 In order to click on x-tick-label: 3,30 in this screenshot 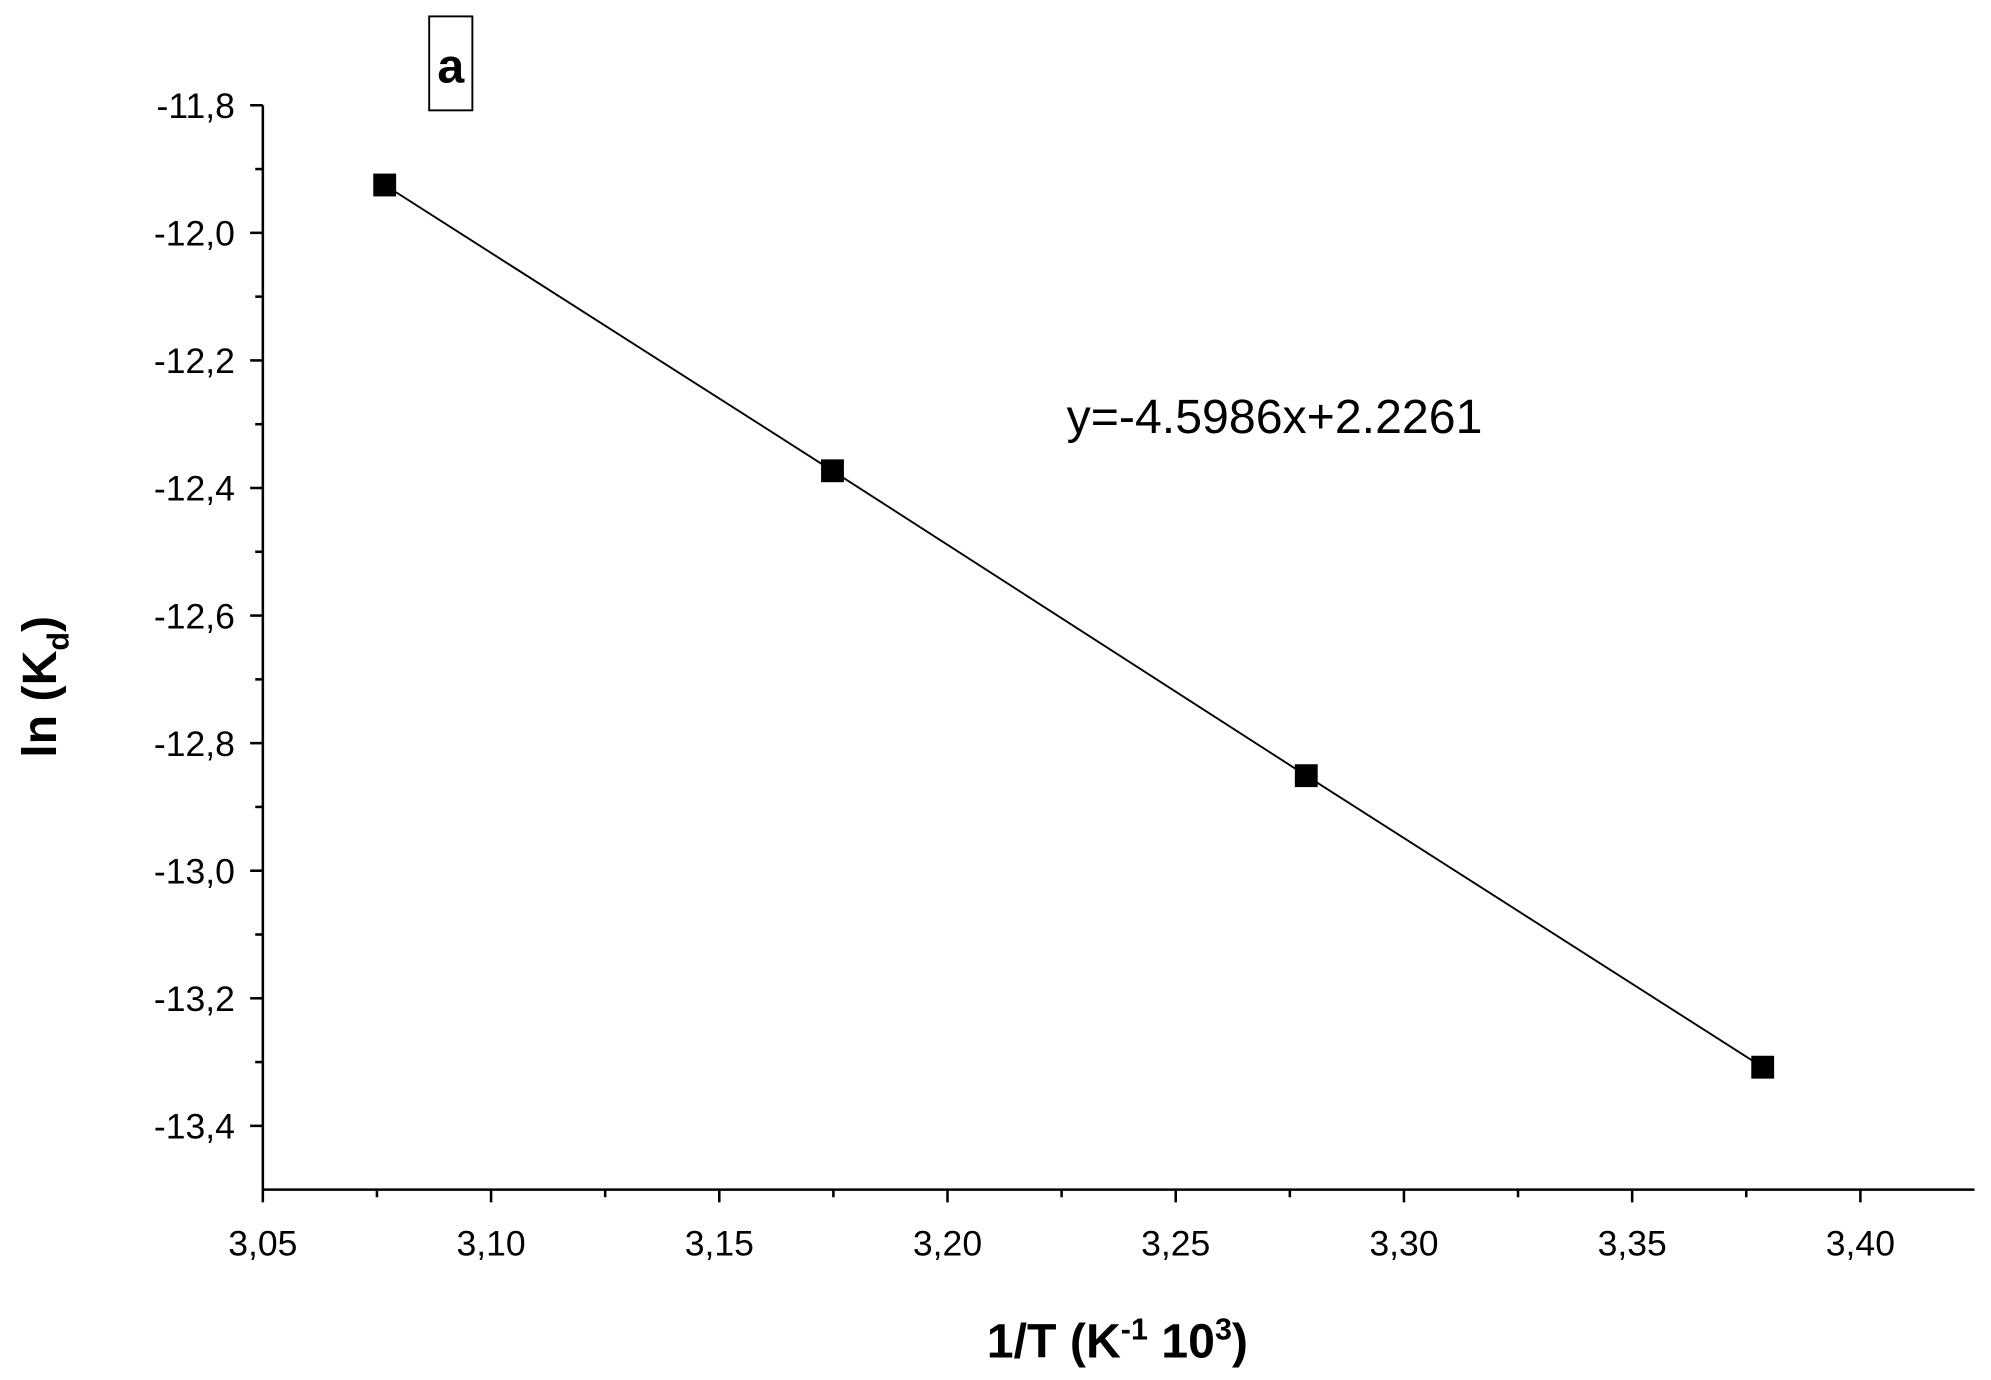, I will do `click(1403, 1244)`.